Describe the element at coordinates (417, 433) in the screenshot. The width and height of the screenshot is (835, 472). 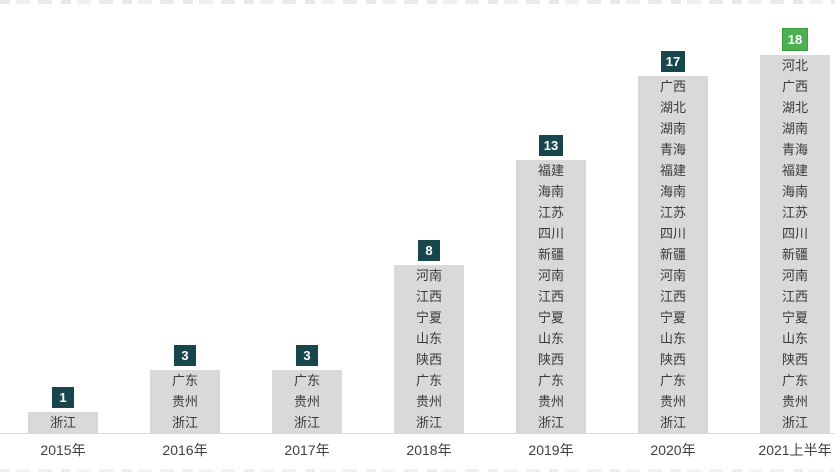
I see `x-axis-line` at that location.